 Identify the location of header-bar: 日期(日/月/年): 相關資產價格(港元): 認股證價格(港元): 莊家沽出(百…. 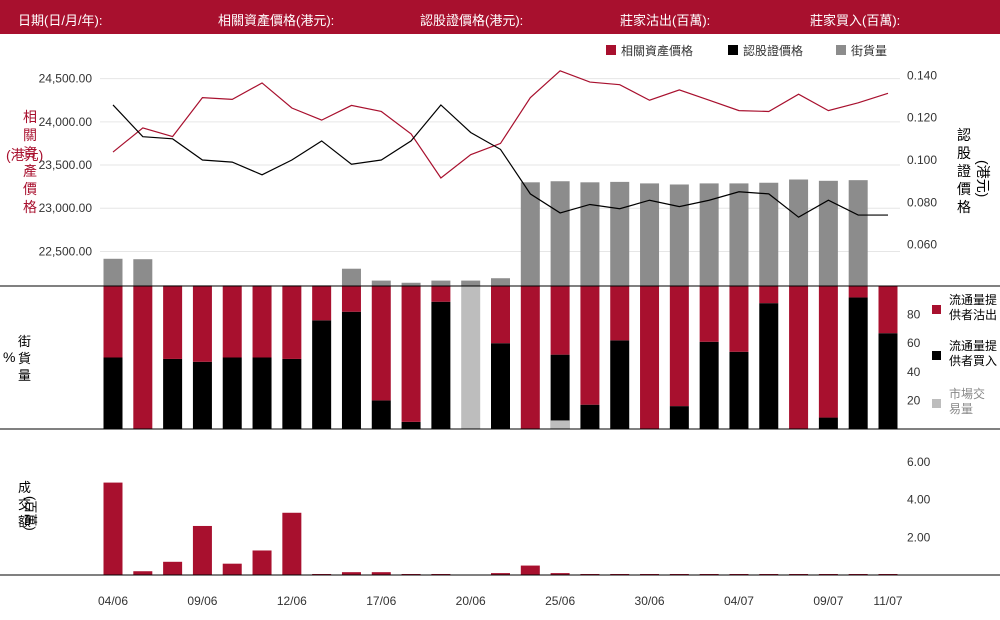
(500, 17).